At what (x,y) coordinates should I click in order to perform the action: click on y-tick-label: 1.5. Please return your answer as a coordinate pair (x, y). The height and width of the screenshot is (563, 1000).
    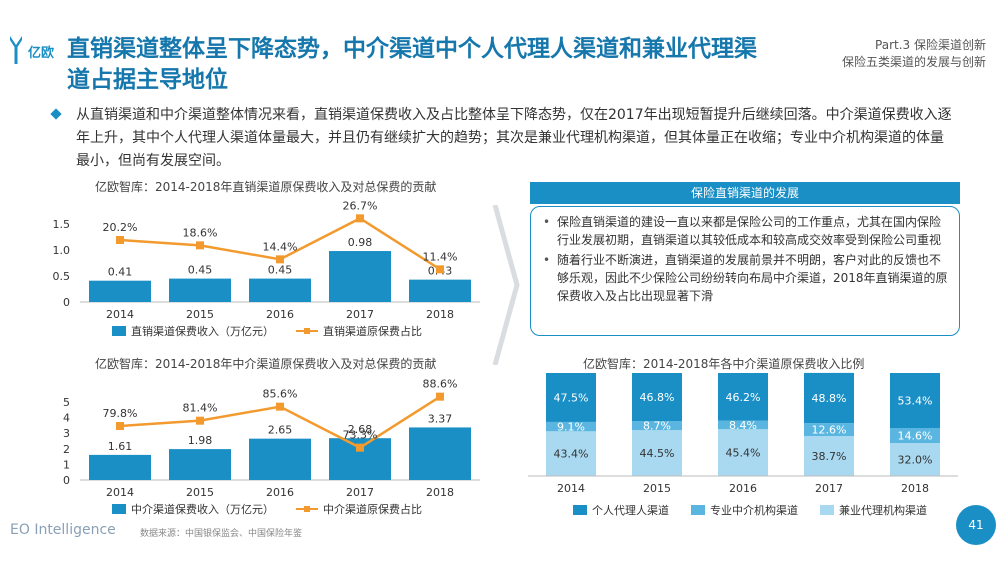
    Looking at the image, I should click on (62, 224).